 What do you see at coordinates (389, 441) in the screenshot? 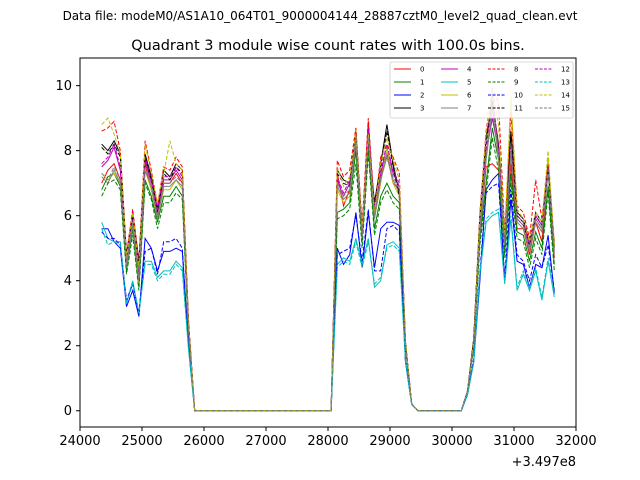
I see `x-tick-label: 29000` at bounding box center [389, 441].